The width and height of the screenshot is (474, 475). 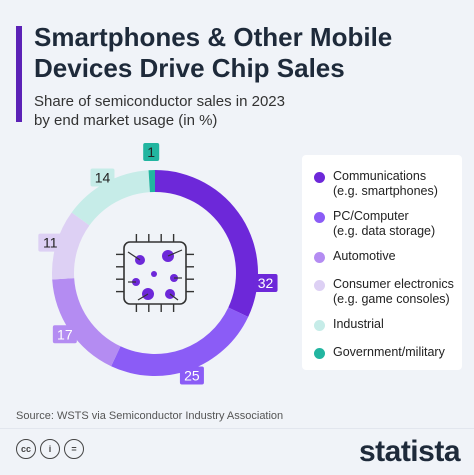 I want to click on slice-value-text: 25, so click(x=192, y=376).